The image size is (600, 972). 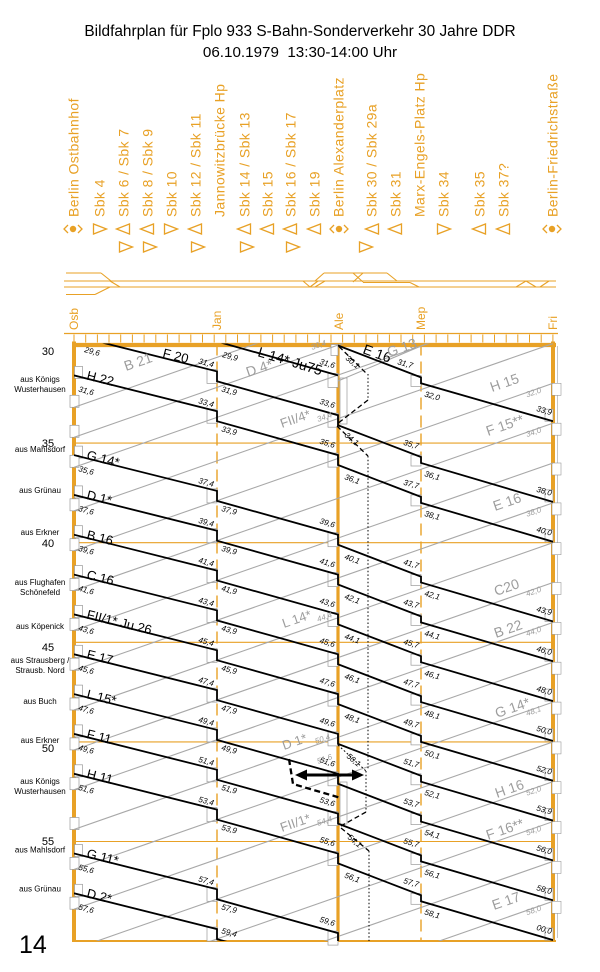 What do you see at coordinates (229, 630) in the screenshot?
I see `svg-text: 43,9` at bounding box center [229, 630].